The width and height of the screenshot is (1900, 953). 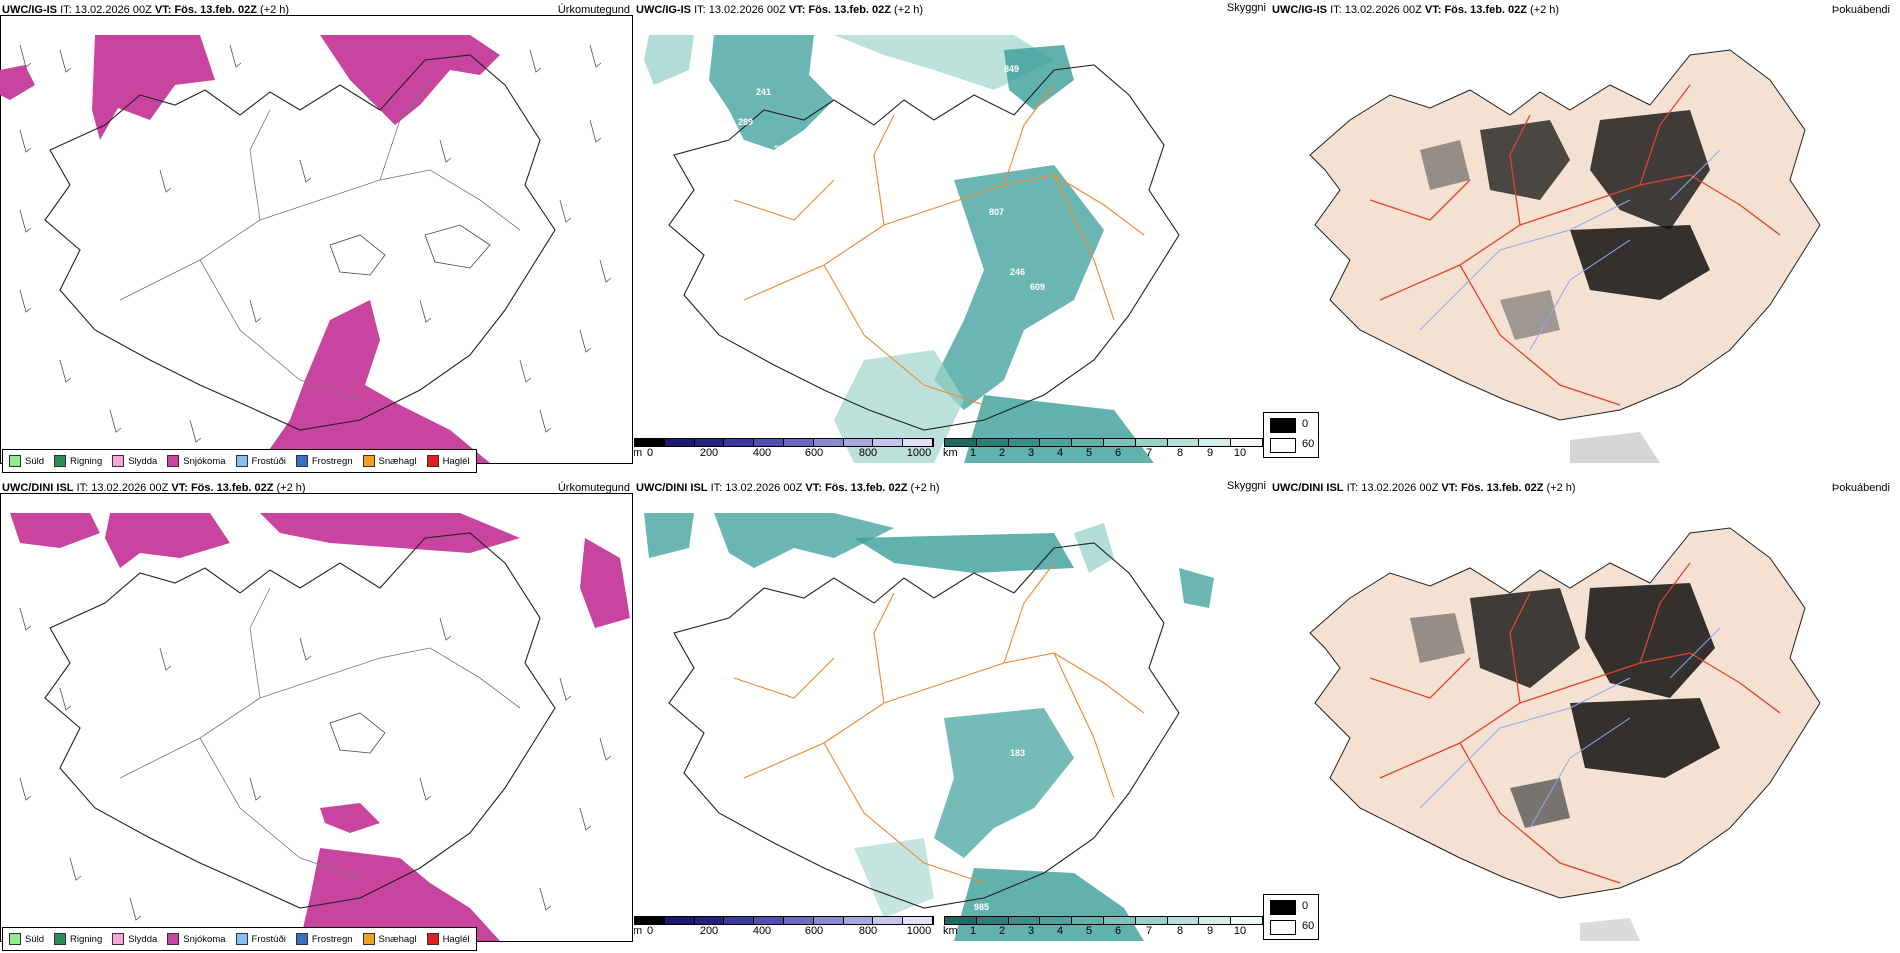 I want to click on legend-label: Haglél, so click(x=456, y=461).